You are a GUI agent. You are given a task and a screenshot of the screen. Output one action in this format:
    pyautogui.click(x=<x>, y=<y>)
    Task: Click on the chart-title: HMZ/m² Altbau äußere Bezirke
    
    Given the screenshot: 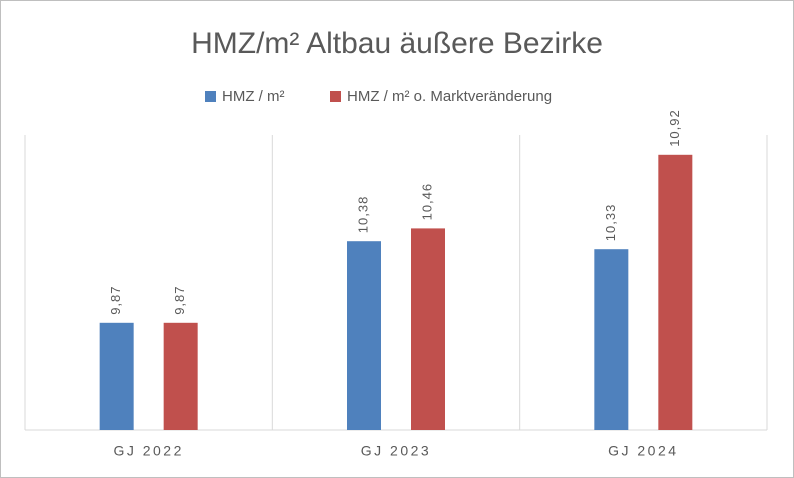 What is the action you would take?
    pyautogui.click(x=397, y=43)
    